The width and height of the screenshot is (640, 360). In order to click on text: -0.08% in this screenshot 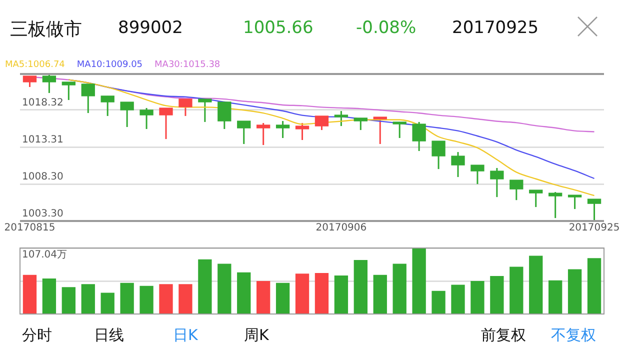, I will do `click(386, 28)`.